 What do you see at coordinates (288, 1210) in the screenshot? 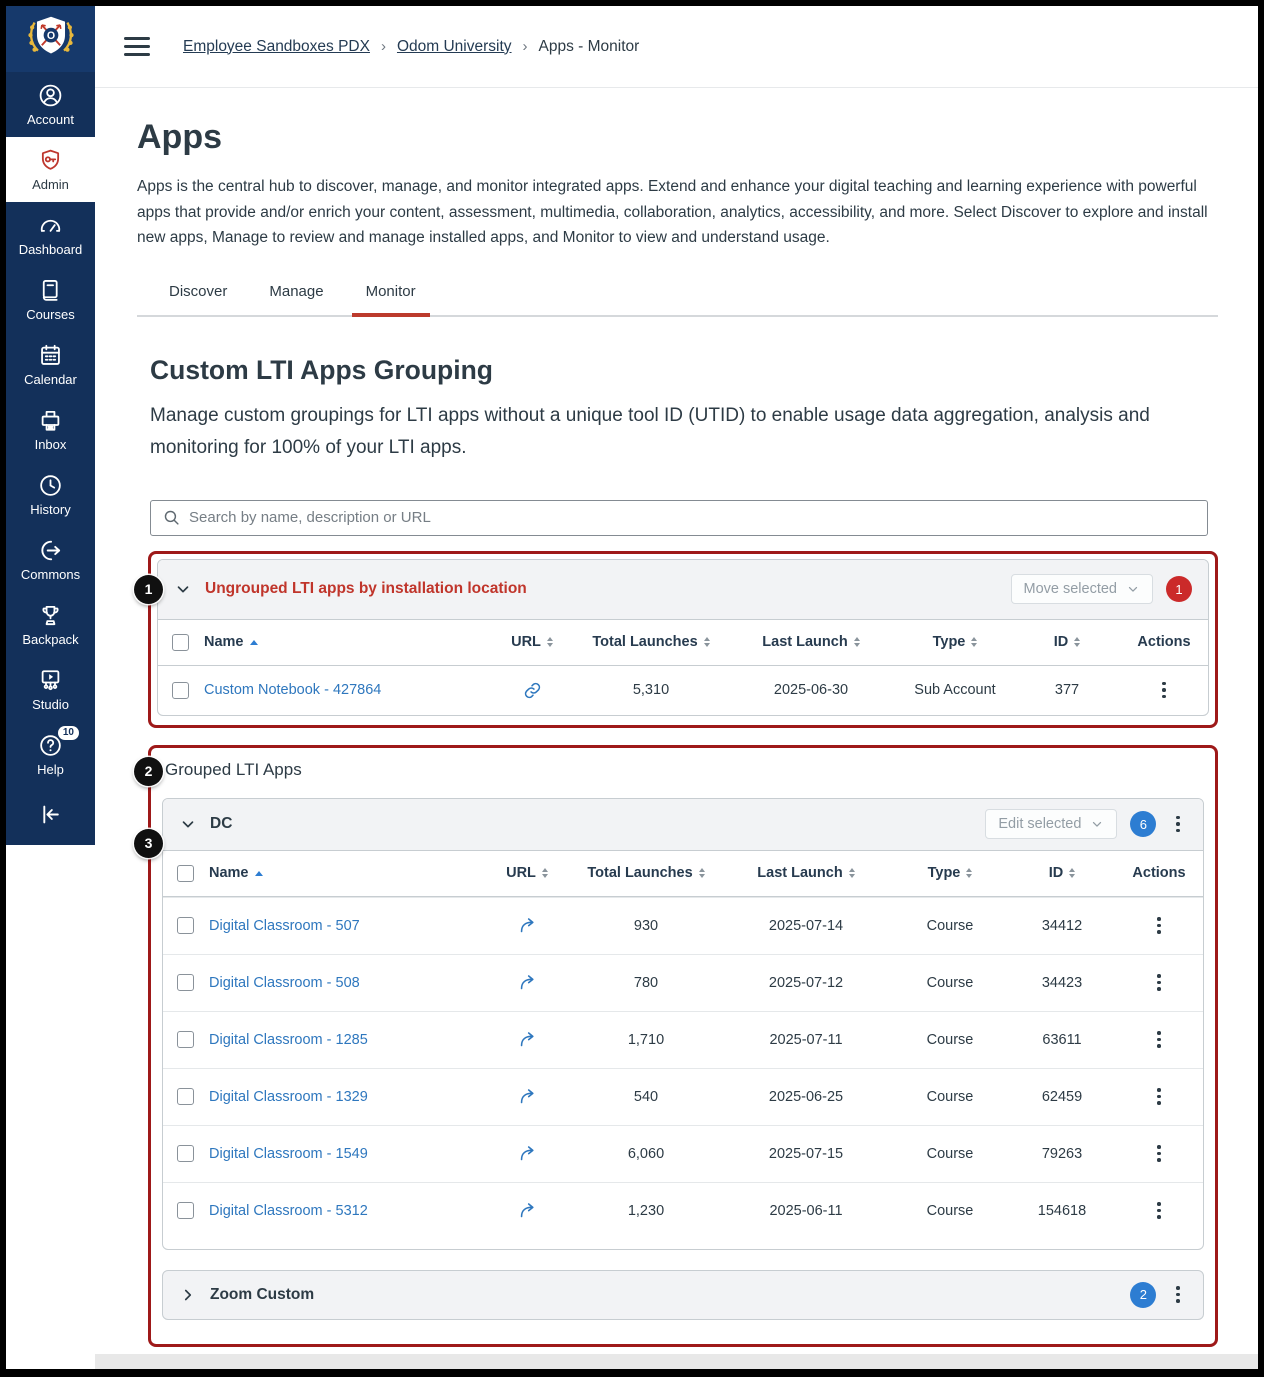
I see `app-name-link: Digital Classroom - 5312` at bounding box center [288, 1210].